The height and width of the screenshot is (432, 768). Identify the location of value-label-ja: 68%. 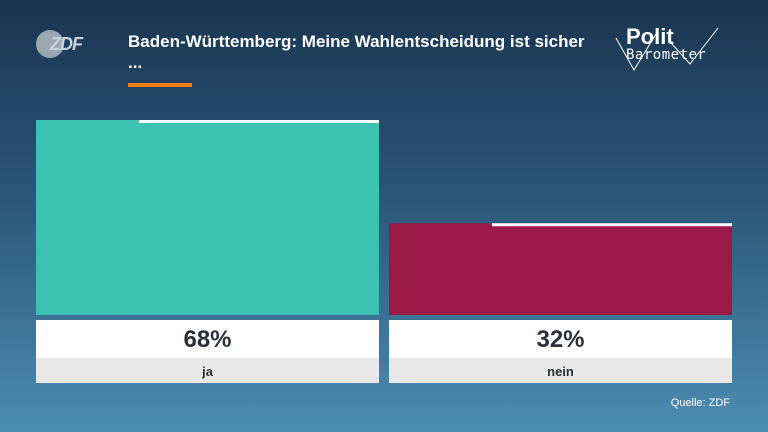
(207, 339).